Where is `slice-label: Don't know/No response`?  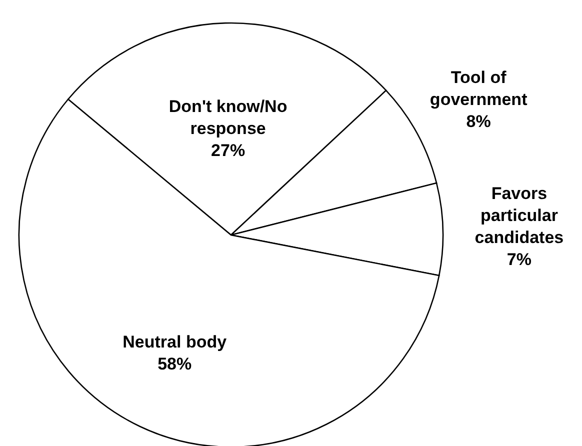 slice-label: Don't know/No response is located at coordinates (228, 117).